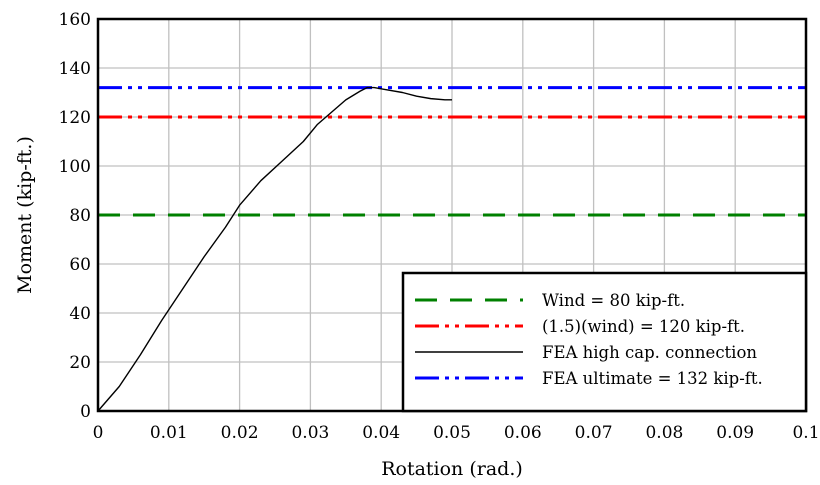 The height and width of the screenshot is (485, 820). Describe the element at coordinates (75, 20) in the screenshot. I see `y-tick-label: 160` at that location.